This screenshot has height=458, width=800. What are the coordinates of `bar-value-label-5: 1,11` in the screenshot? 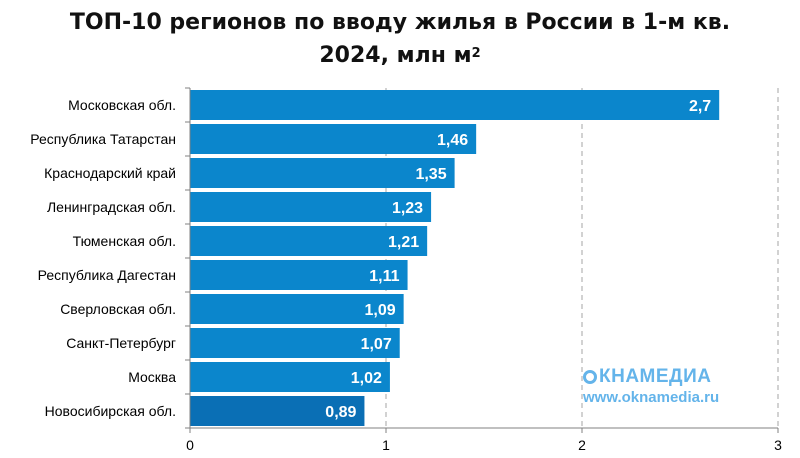 It's located at (384, 276).